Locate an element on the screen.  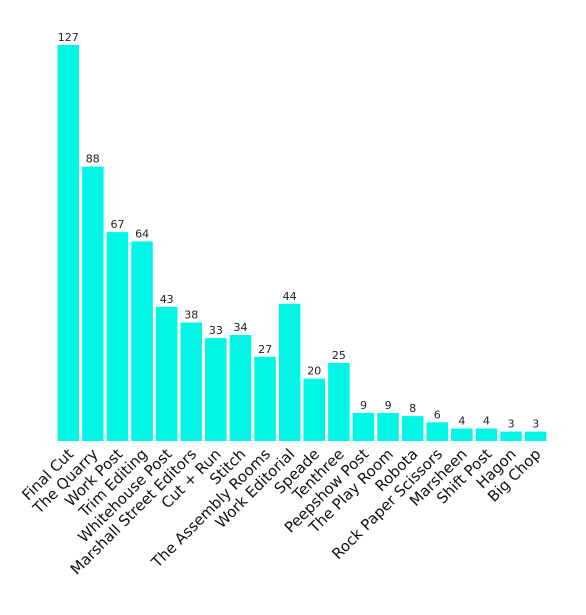
value-label-18: 3 is located at coordinates (511, 424).